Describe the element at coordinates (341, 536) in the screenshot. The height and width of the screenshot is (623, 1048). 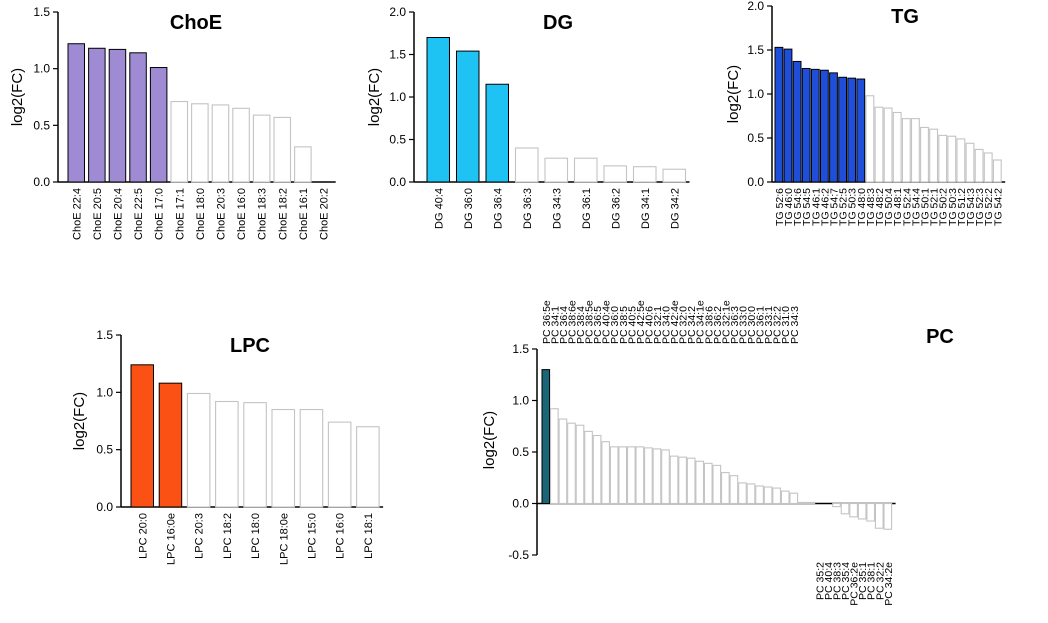
I see `x-tick-label: LPC 16:0` at that location.